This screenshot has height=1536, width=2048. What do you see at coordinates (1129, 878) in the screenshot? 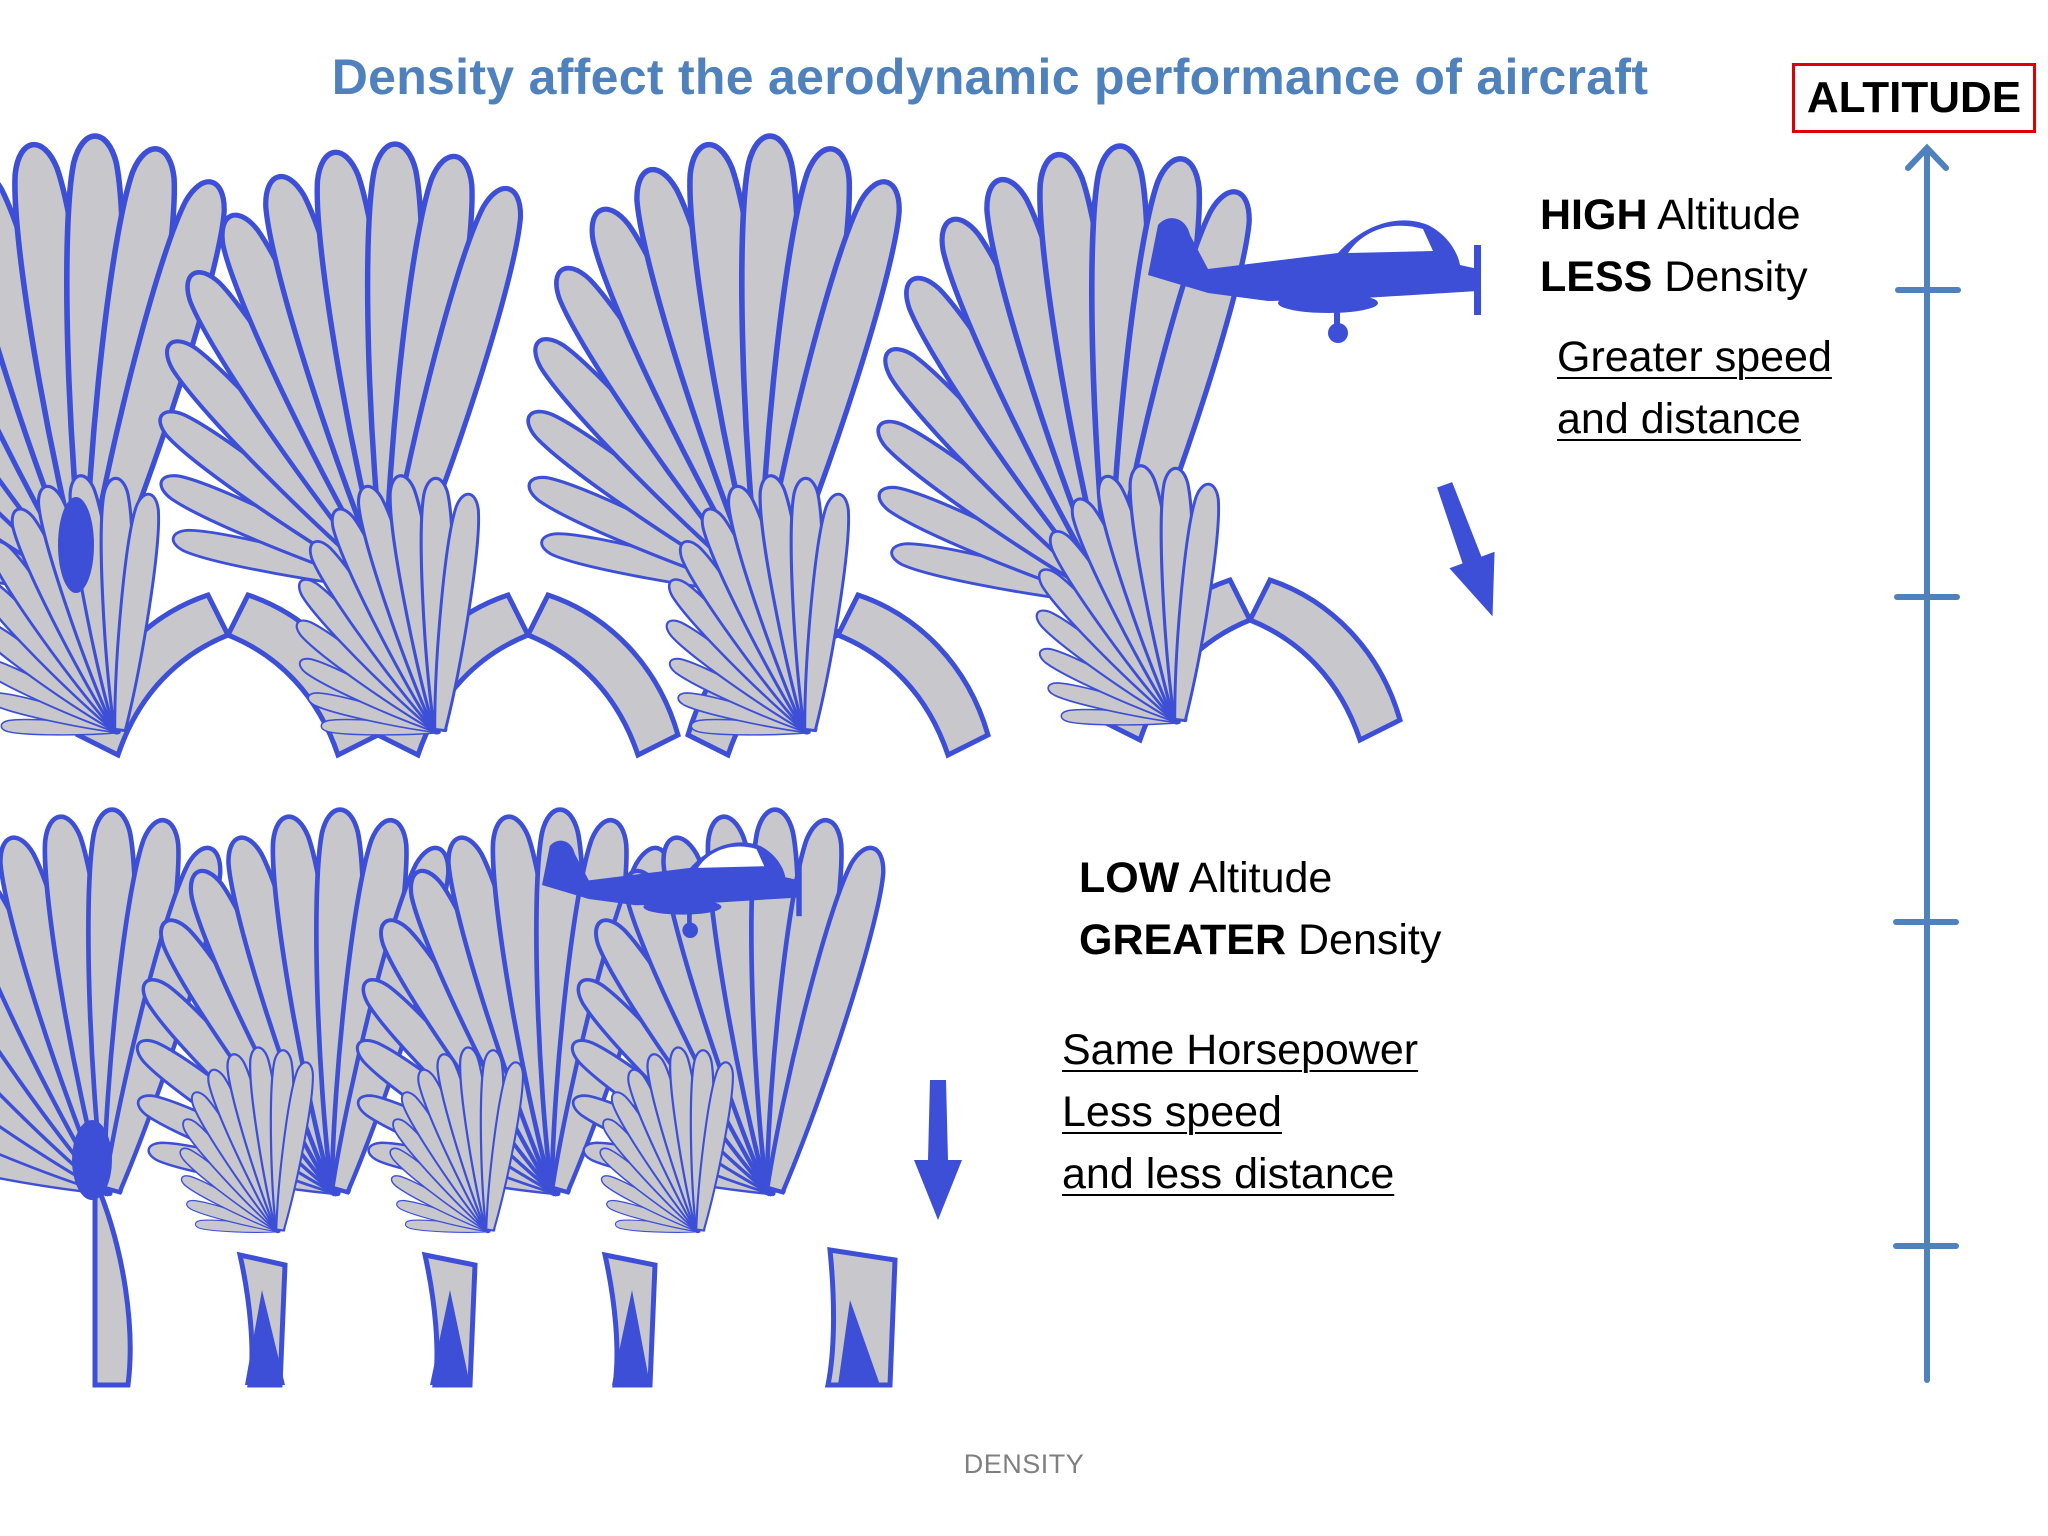
I see `low-altitude-word: LOW` at bounding box center [1129, 878].